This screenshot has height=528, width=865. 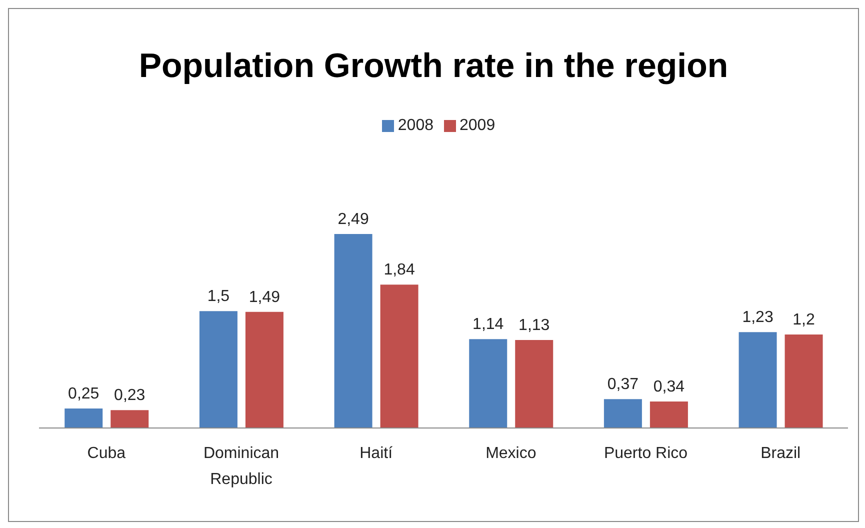 What do you see at coordinates (218, 297) in the screenshot?
I see `data-label: 1,5` at bounding box center [218, 297].